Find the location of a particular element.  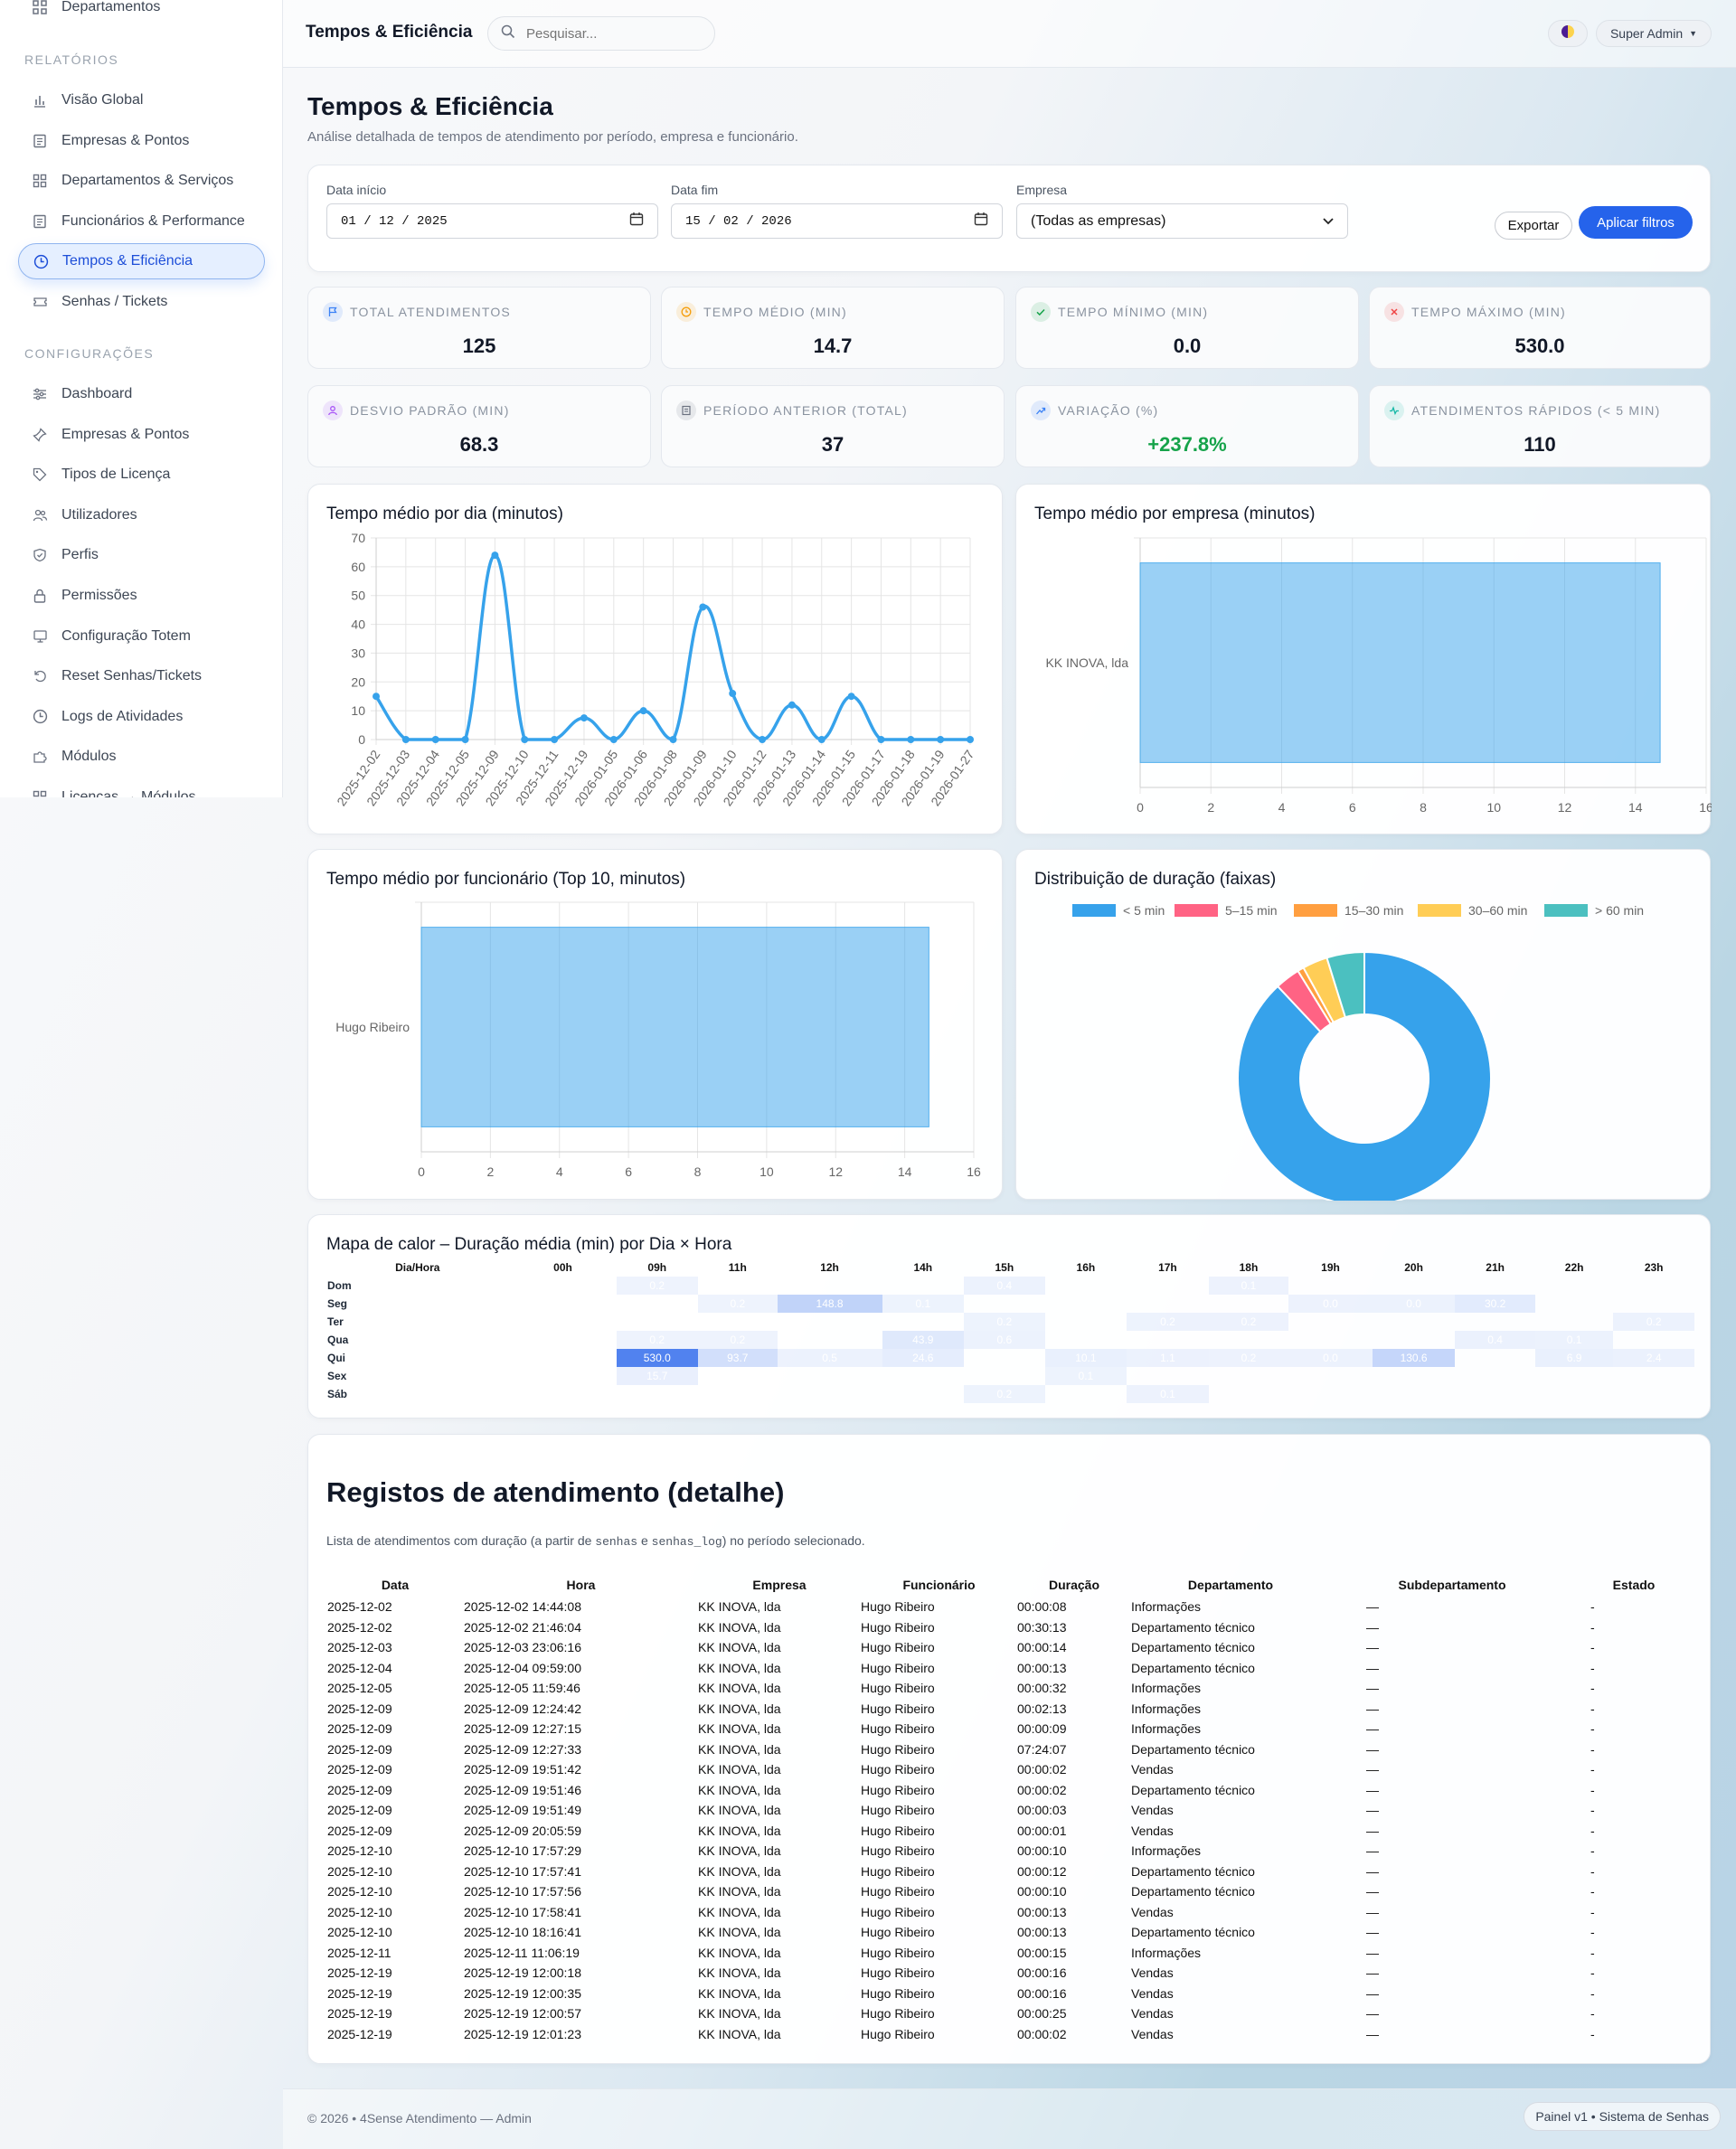

column-header: Estado is located at coordinates (1634, 1585).